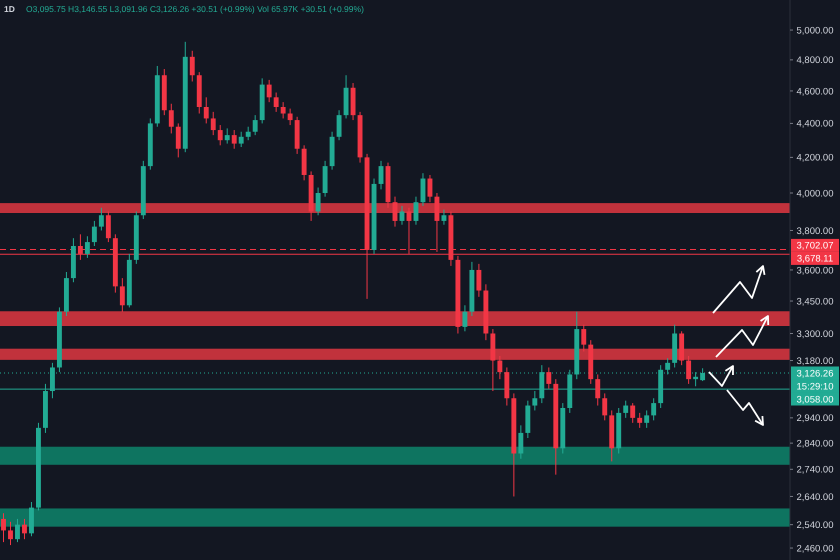 Image resolution: width=840 pixels, height=560 pixels. What do you see at coordinates (815, 444) in the screenshot?
I see `y-tick-label: 2,840.00` at bounding box center [815, 444].